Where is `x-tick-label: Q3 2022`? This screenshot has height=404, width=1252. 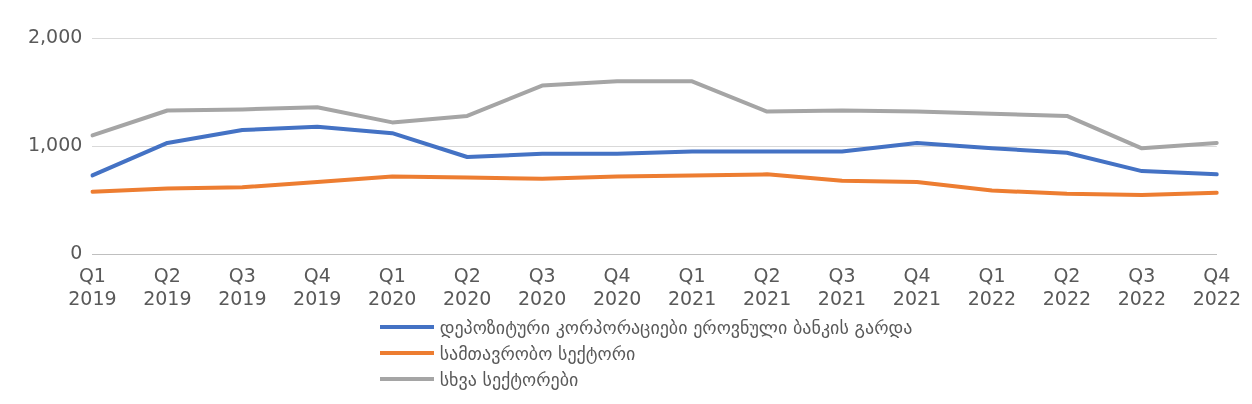 x-tick-label: Q3 2022 is located at coordinates (1142, 286).